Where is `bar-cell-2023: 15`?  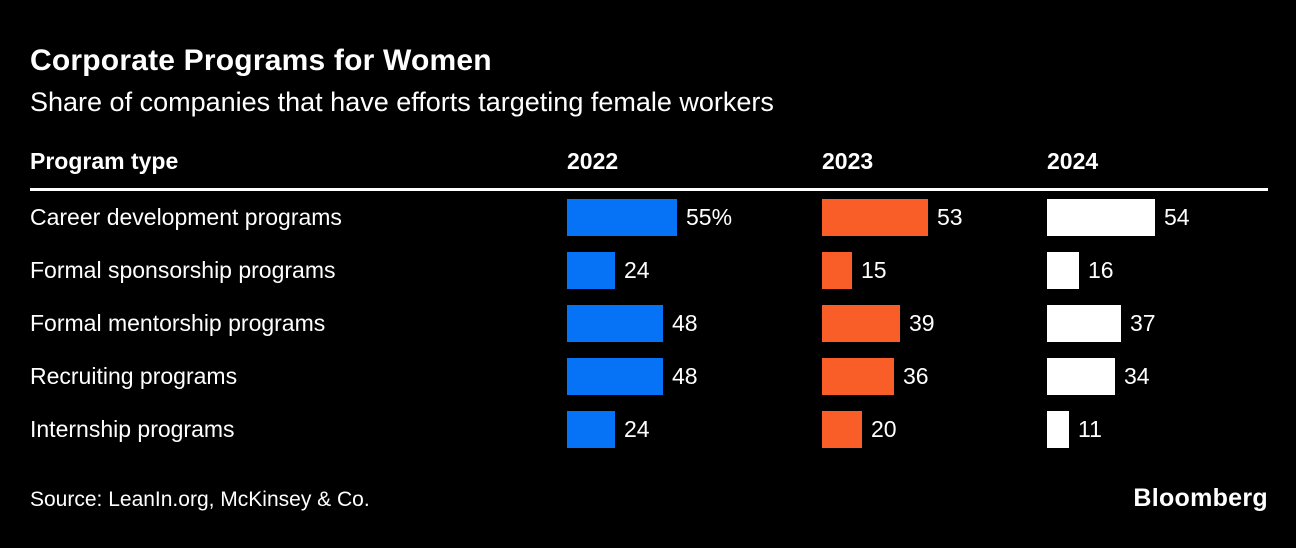 bar-cell-2023: 15 is located at coordinates (934, 270).